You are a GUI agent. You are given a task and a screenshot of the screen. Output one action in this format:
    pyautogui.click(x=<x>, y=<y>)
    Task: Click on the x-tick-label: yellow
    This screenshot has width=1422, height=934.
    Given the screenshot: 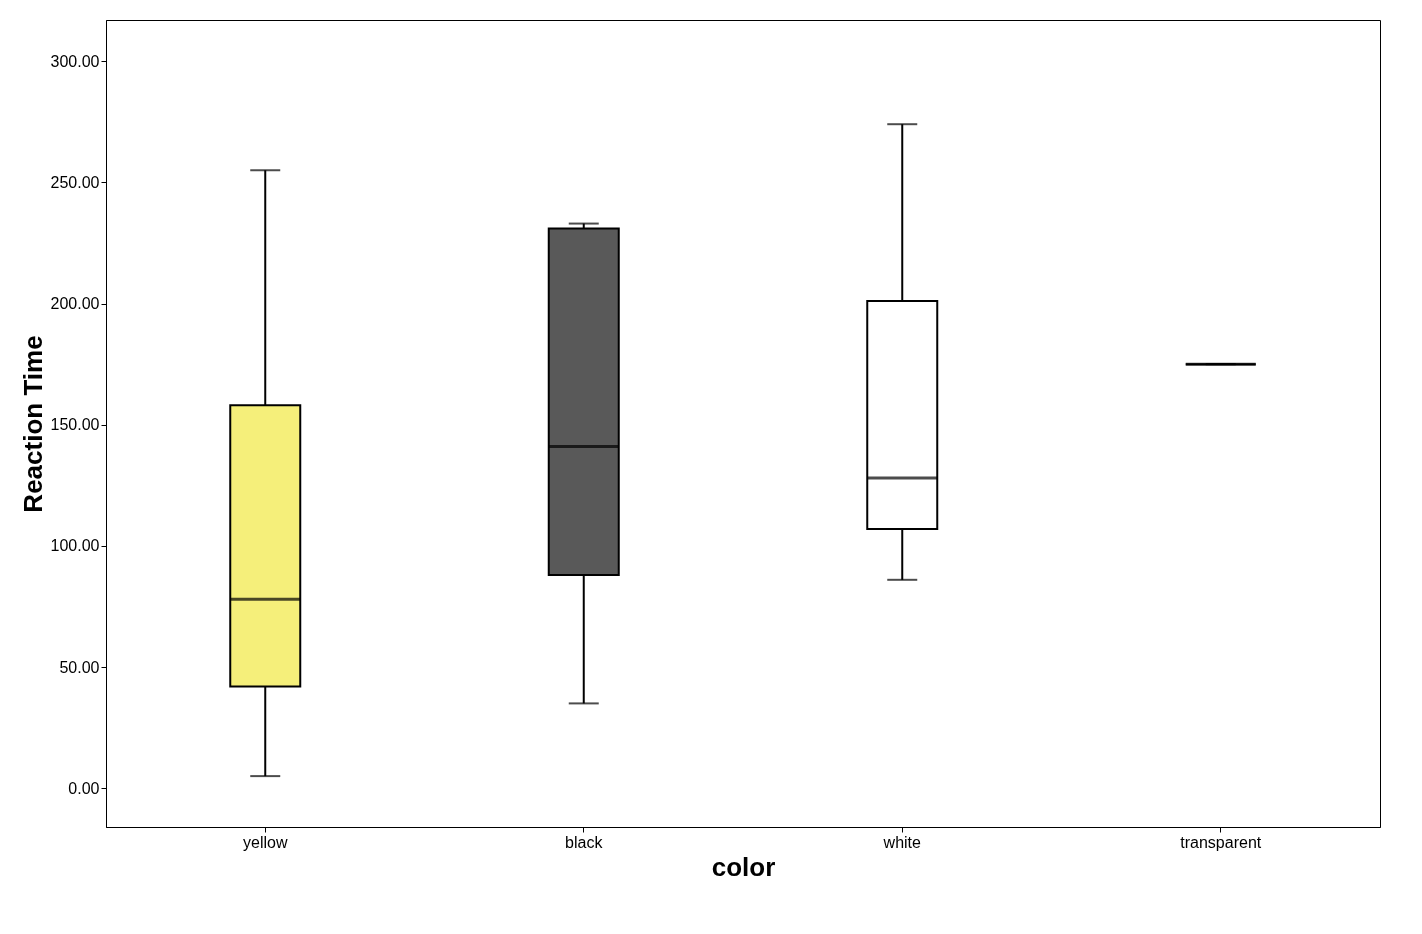 What is the action you would take?
    pyautogui.click(x=265, y=842)
    